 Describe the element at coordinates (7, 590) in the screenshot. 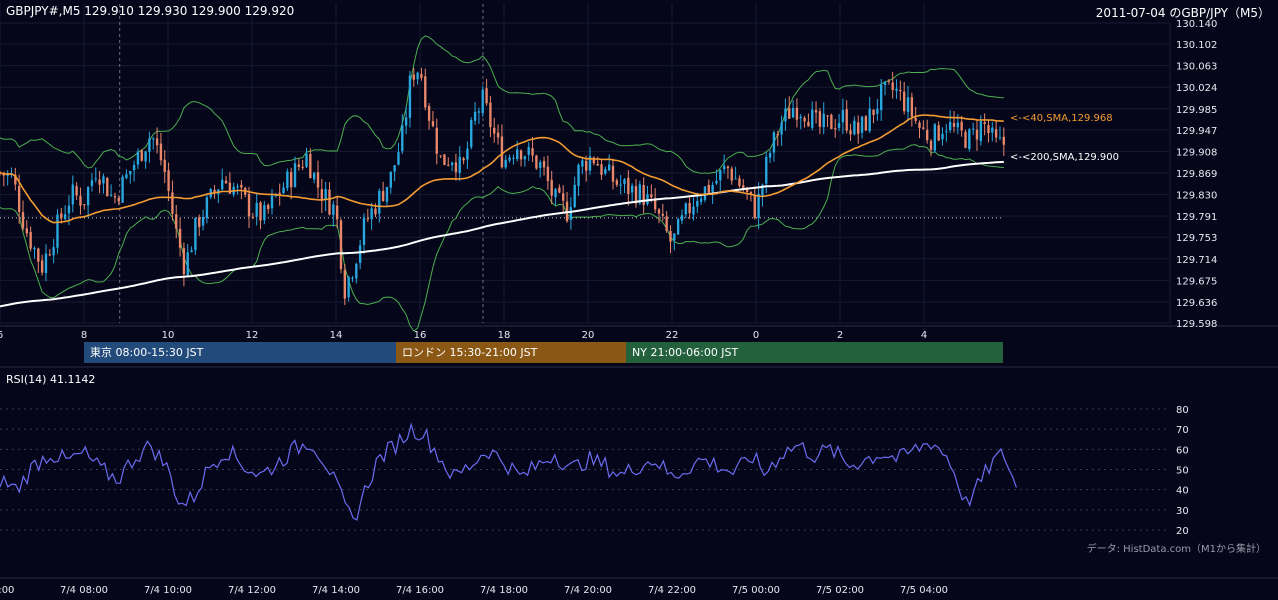

I see `time-tick-label: 06:00` at that location.